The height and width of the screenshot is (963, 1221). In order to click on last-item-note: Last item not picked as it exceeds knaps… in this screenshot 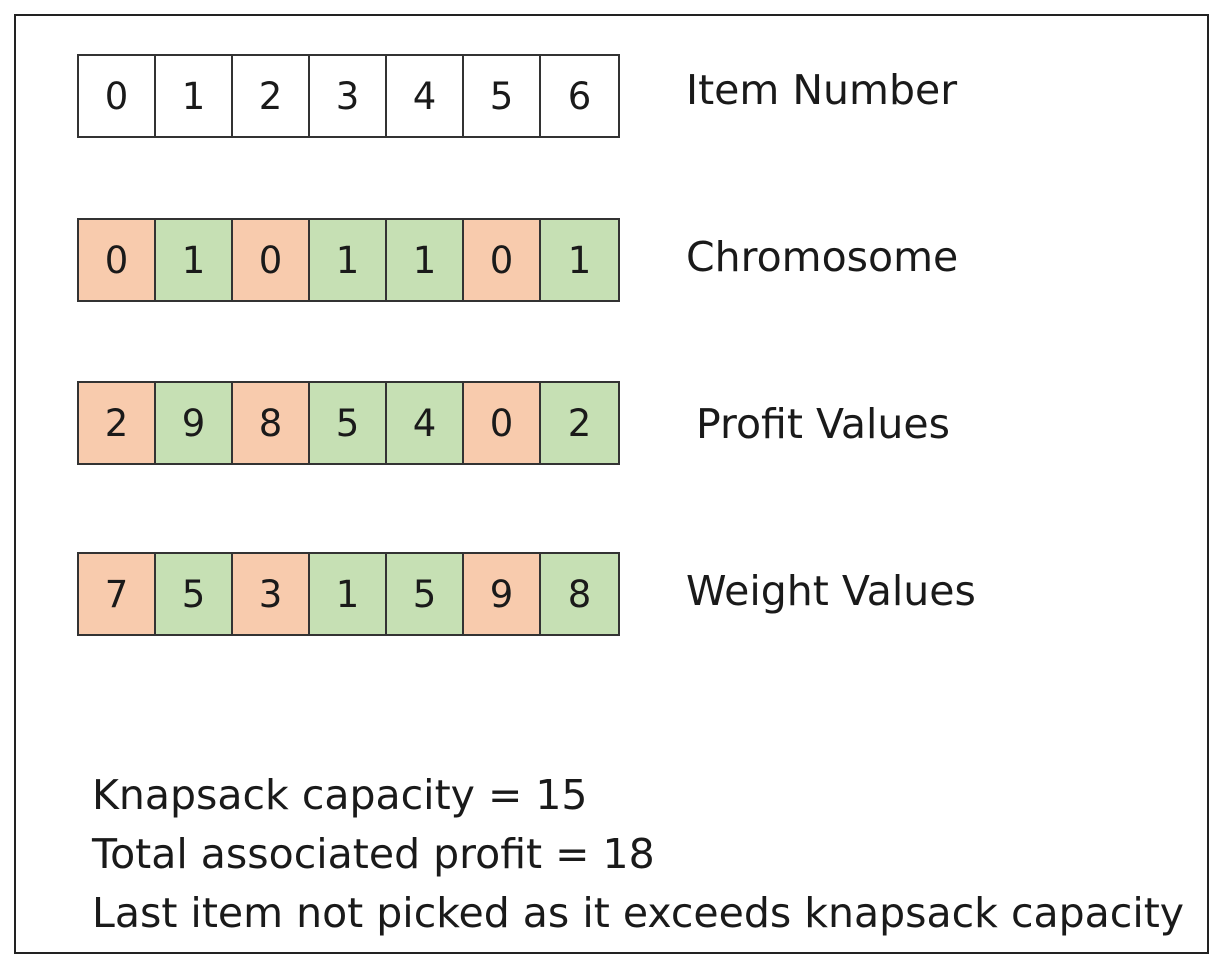, I will do `click(638, 913)`.